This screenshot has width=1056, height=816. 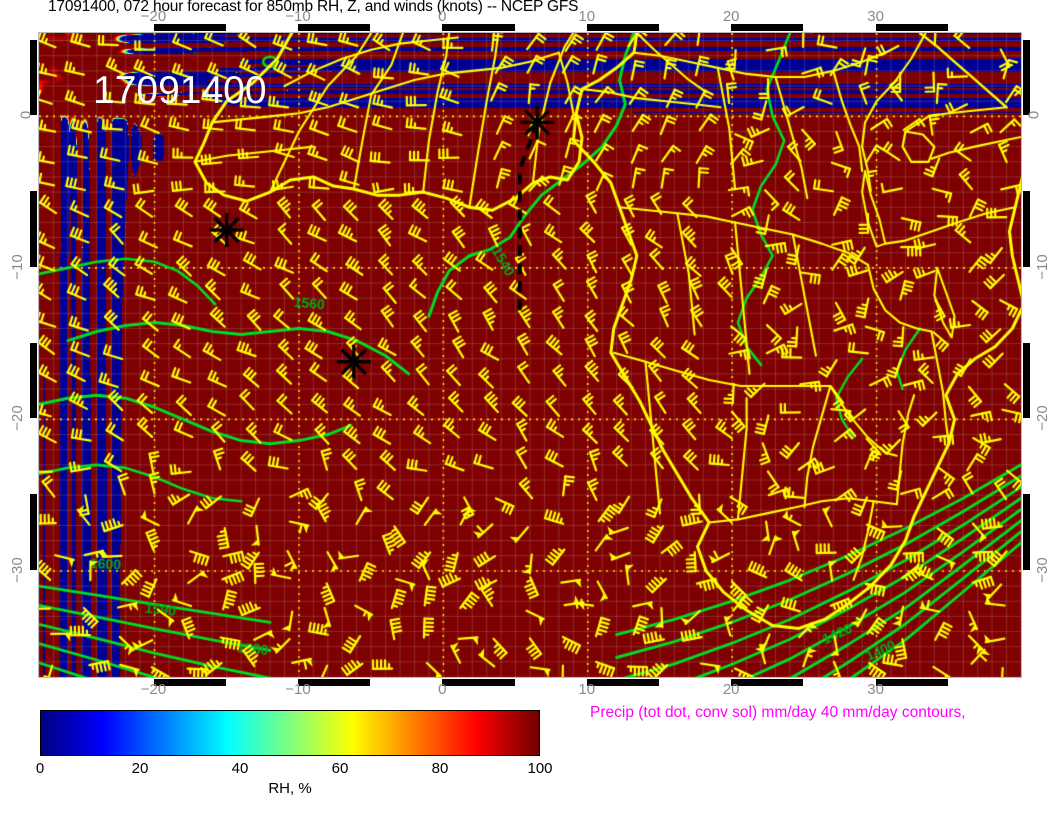 What do you see at coordinates (340, 768) in the screenshot?
I see `colorbar-tick-60: 60` at bounding box center [340, 768].